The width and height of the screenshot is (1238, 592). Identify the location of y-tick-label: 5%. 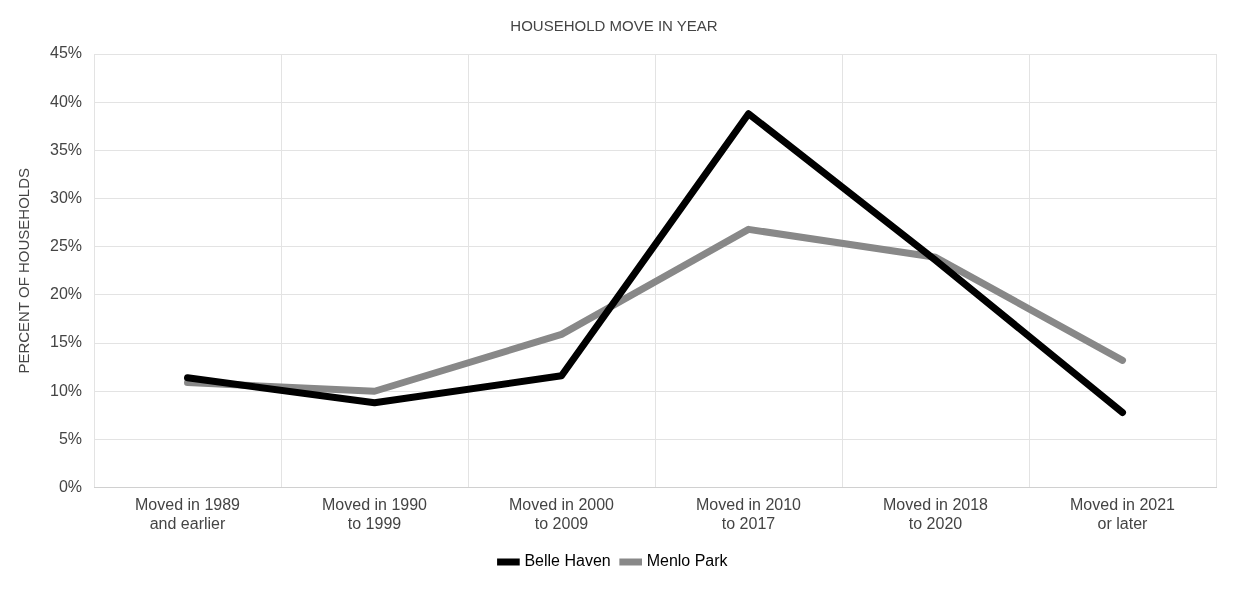
(70, 438).